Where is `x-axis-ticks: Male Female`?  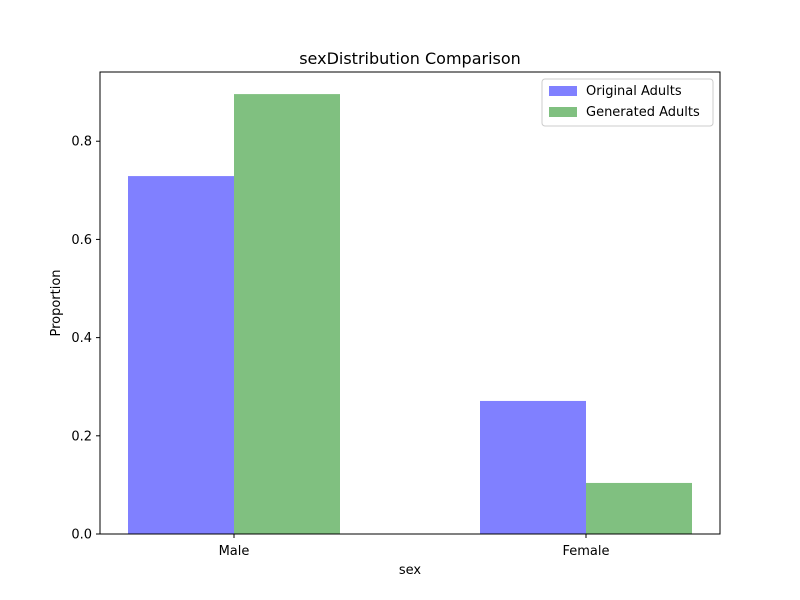
x-axis-ticks: Male Female is located at coordinates (414, 546).